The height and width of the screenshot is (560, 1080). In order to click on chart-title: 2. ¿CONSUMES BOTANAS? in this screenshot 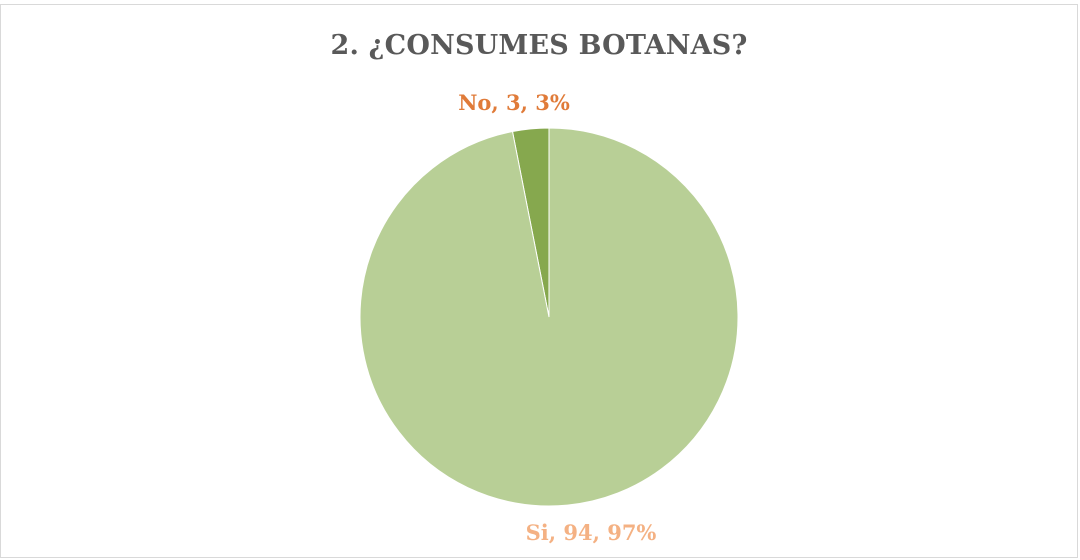, I will do `click(539, 45)`.